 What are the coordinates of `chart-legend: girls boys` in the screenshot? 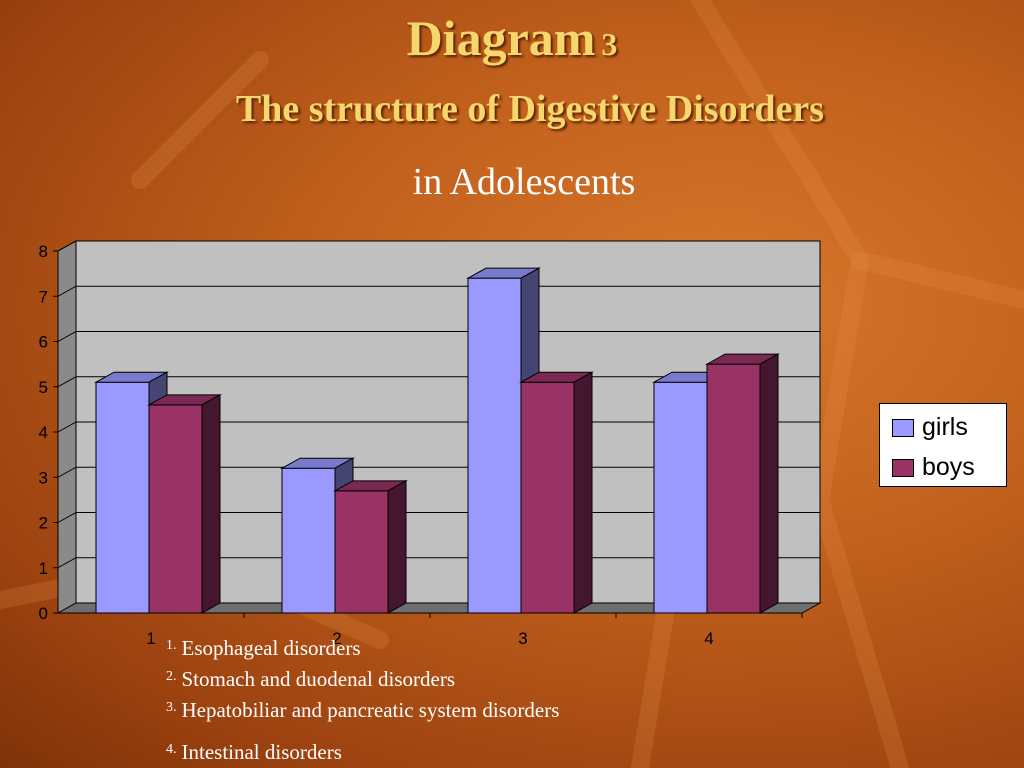 It's located at (943, 445).